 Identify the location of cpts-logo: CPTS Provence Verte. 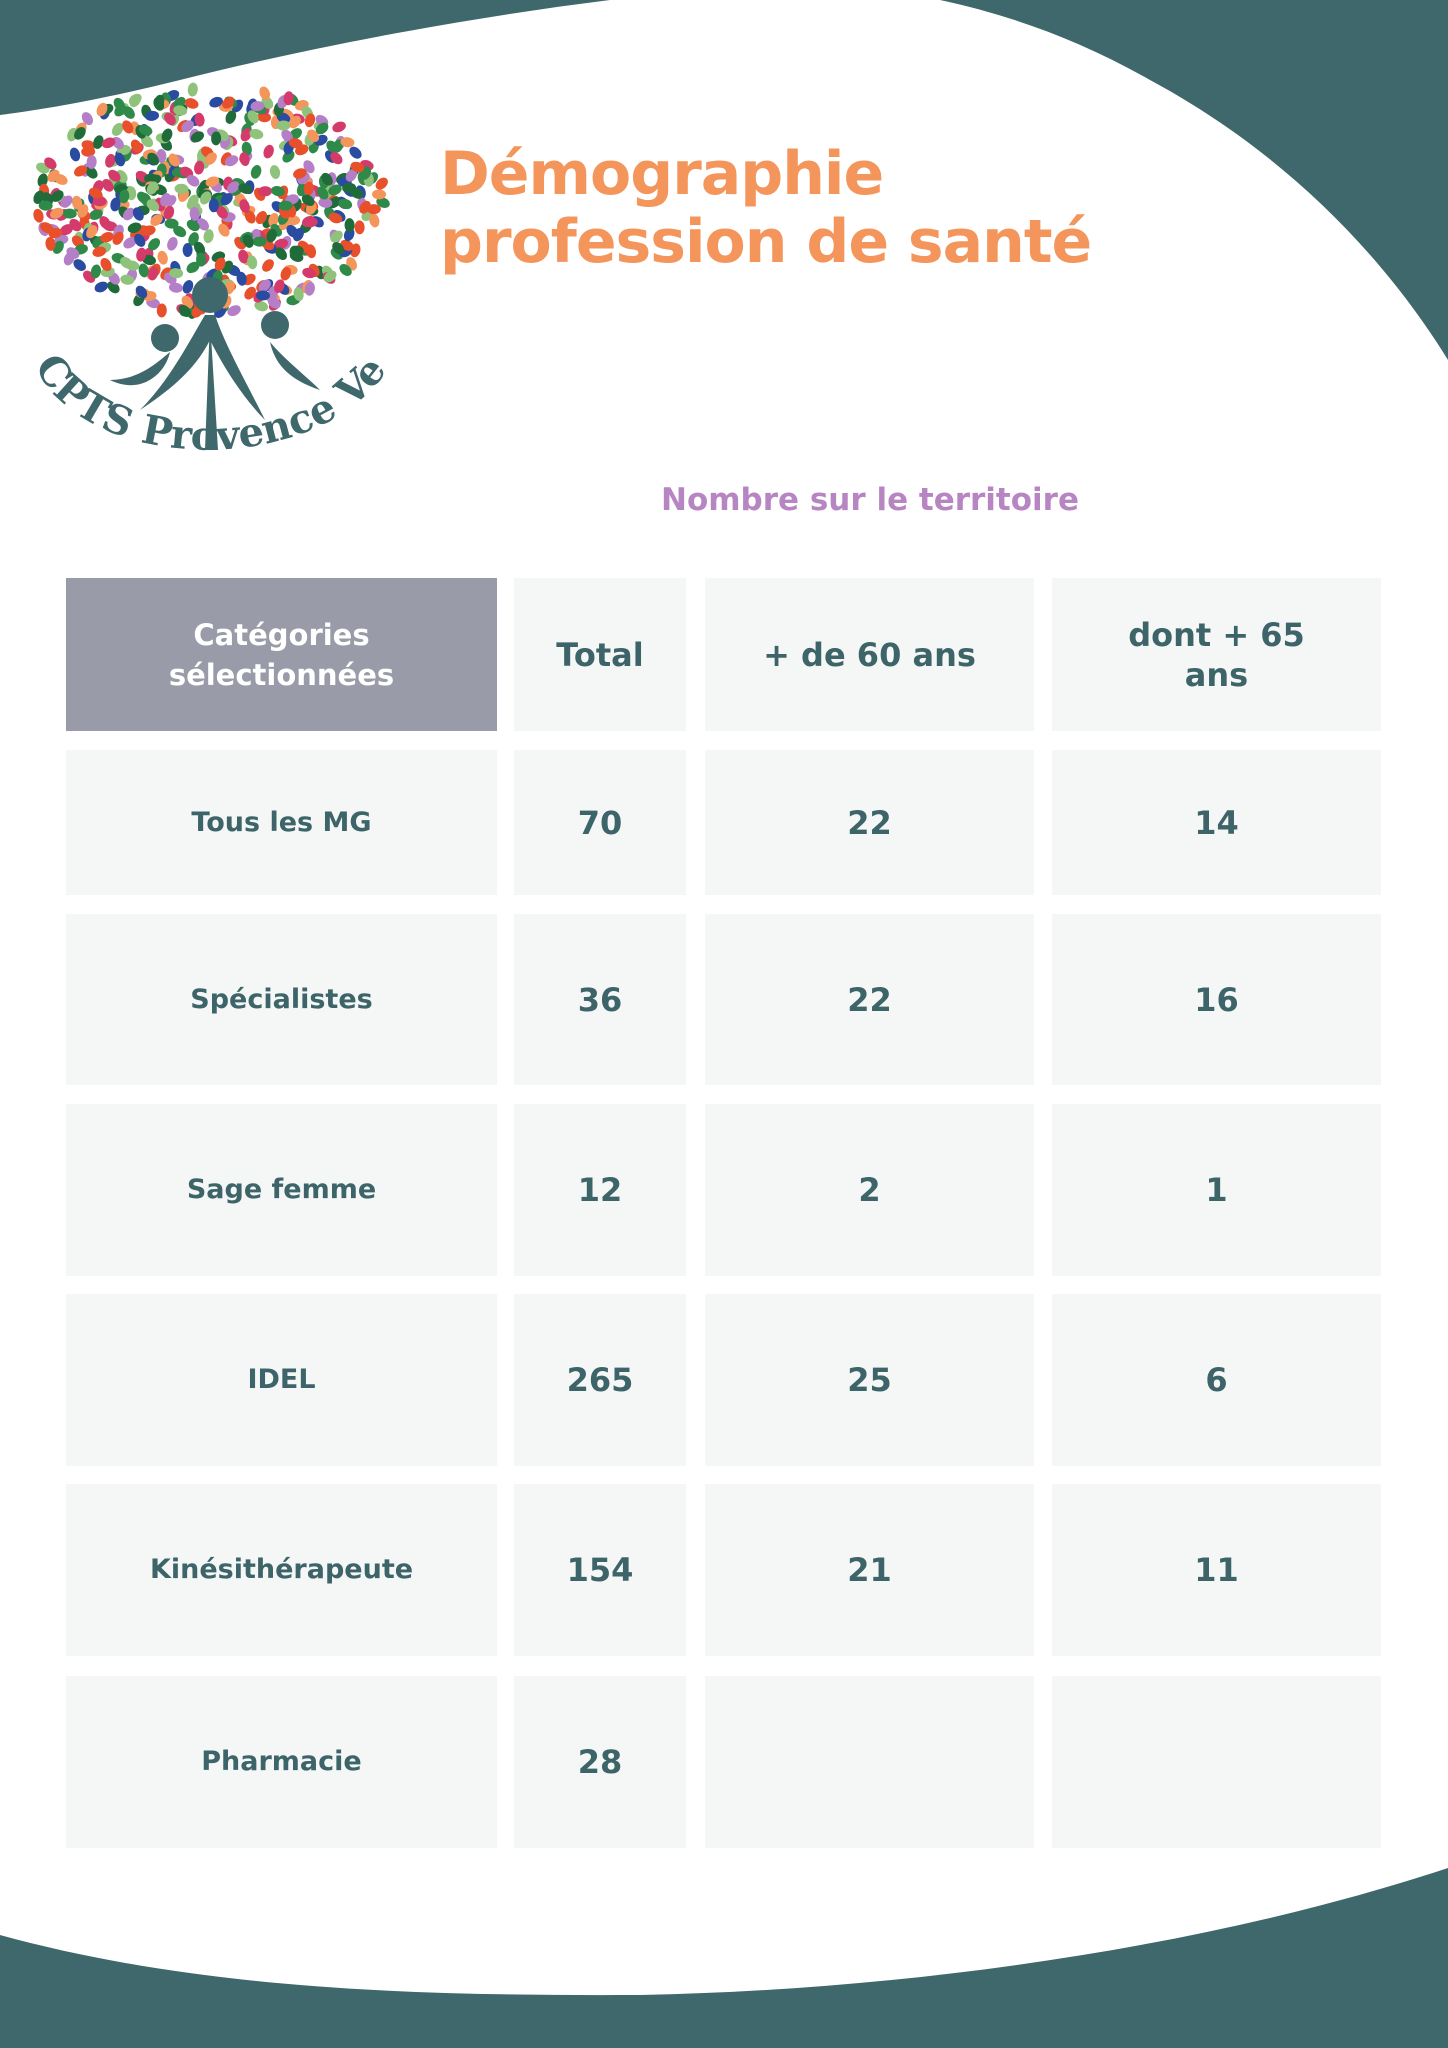
(207, 270).